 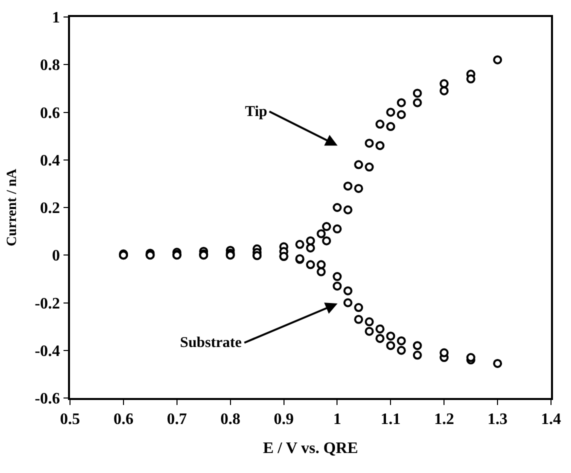 I want to click on annotation: Tip, so click(x=256, y=112).